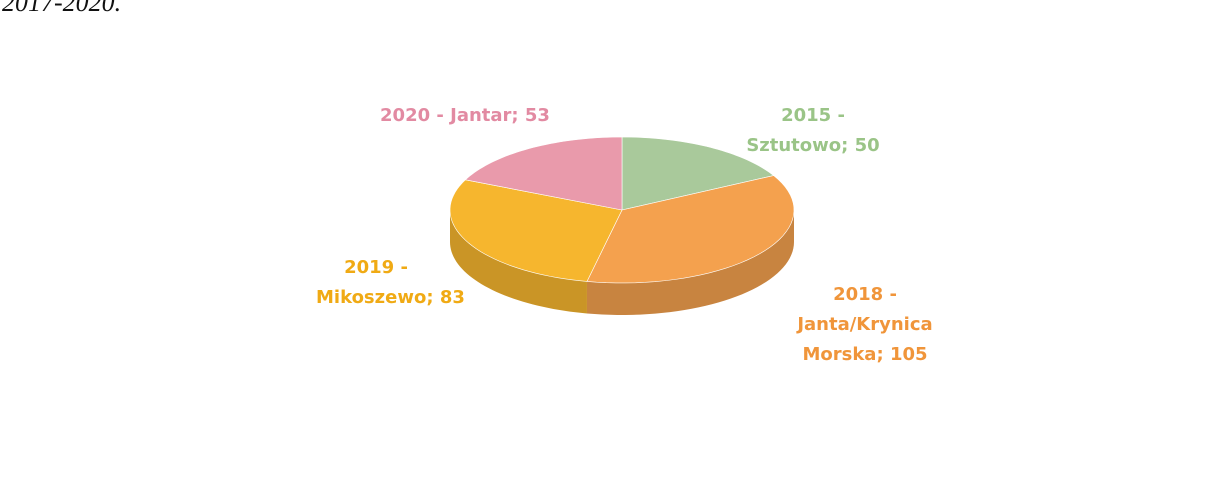  I want to click on label-part: 2018 - Janta/Krynica Morska, so click(865, 324).